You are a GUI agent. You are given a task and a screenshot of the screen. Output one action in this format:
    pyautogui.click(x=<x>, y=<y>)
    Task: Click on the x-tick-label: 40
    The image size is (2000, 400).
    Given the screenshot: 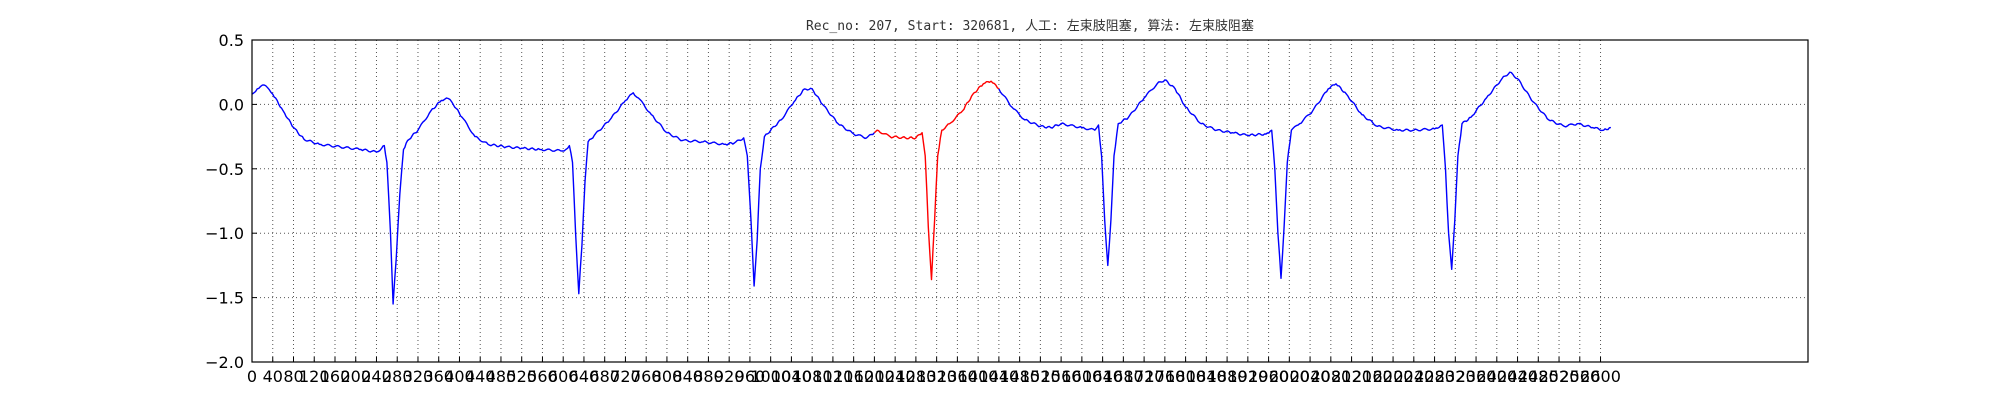 What is the action you would take?
    pyautogui.click(x=273, y=376)
    